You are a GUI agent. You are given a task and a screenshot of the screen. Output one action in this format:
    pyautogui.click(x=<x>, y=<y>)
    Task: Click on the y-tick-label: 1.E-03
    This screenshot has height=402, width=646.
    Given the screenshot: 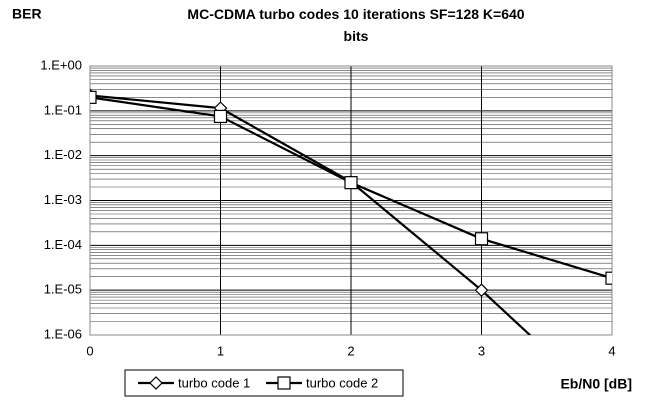 What is the action you would take?
    pyautogui.click(x=63, y=199)
    